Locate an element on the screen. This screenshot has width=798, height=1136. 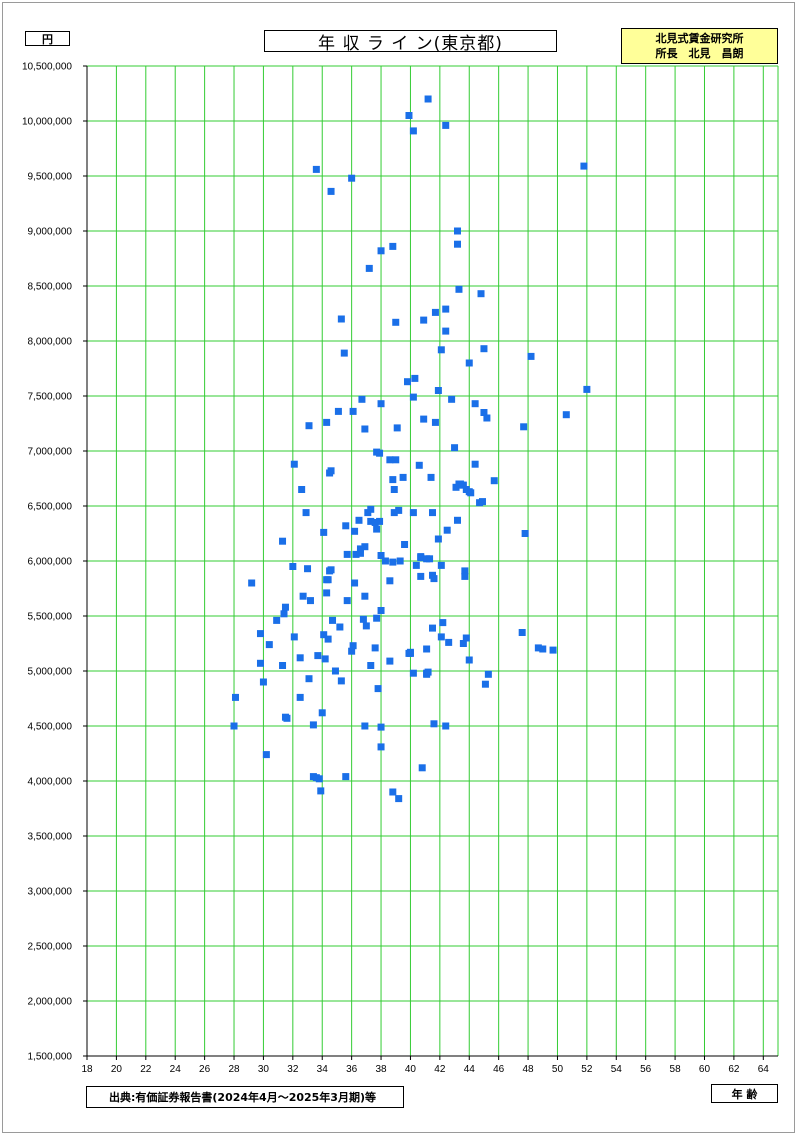
y-tick-label: 3,500,000 is located at coordinates (50, 837).